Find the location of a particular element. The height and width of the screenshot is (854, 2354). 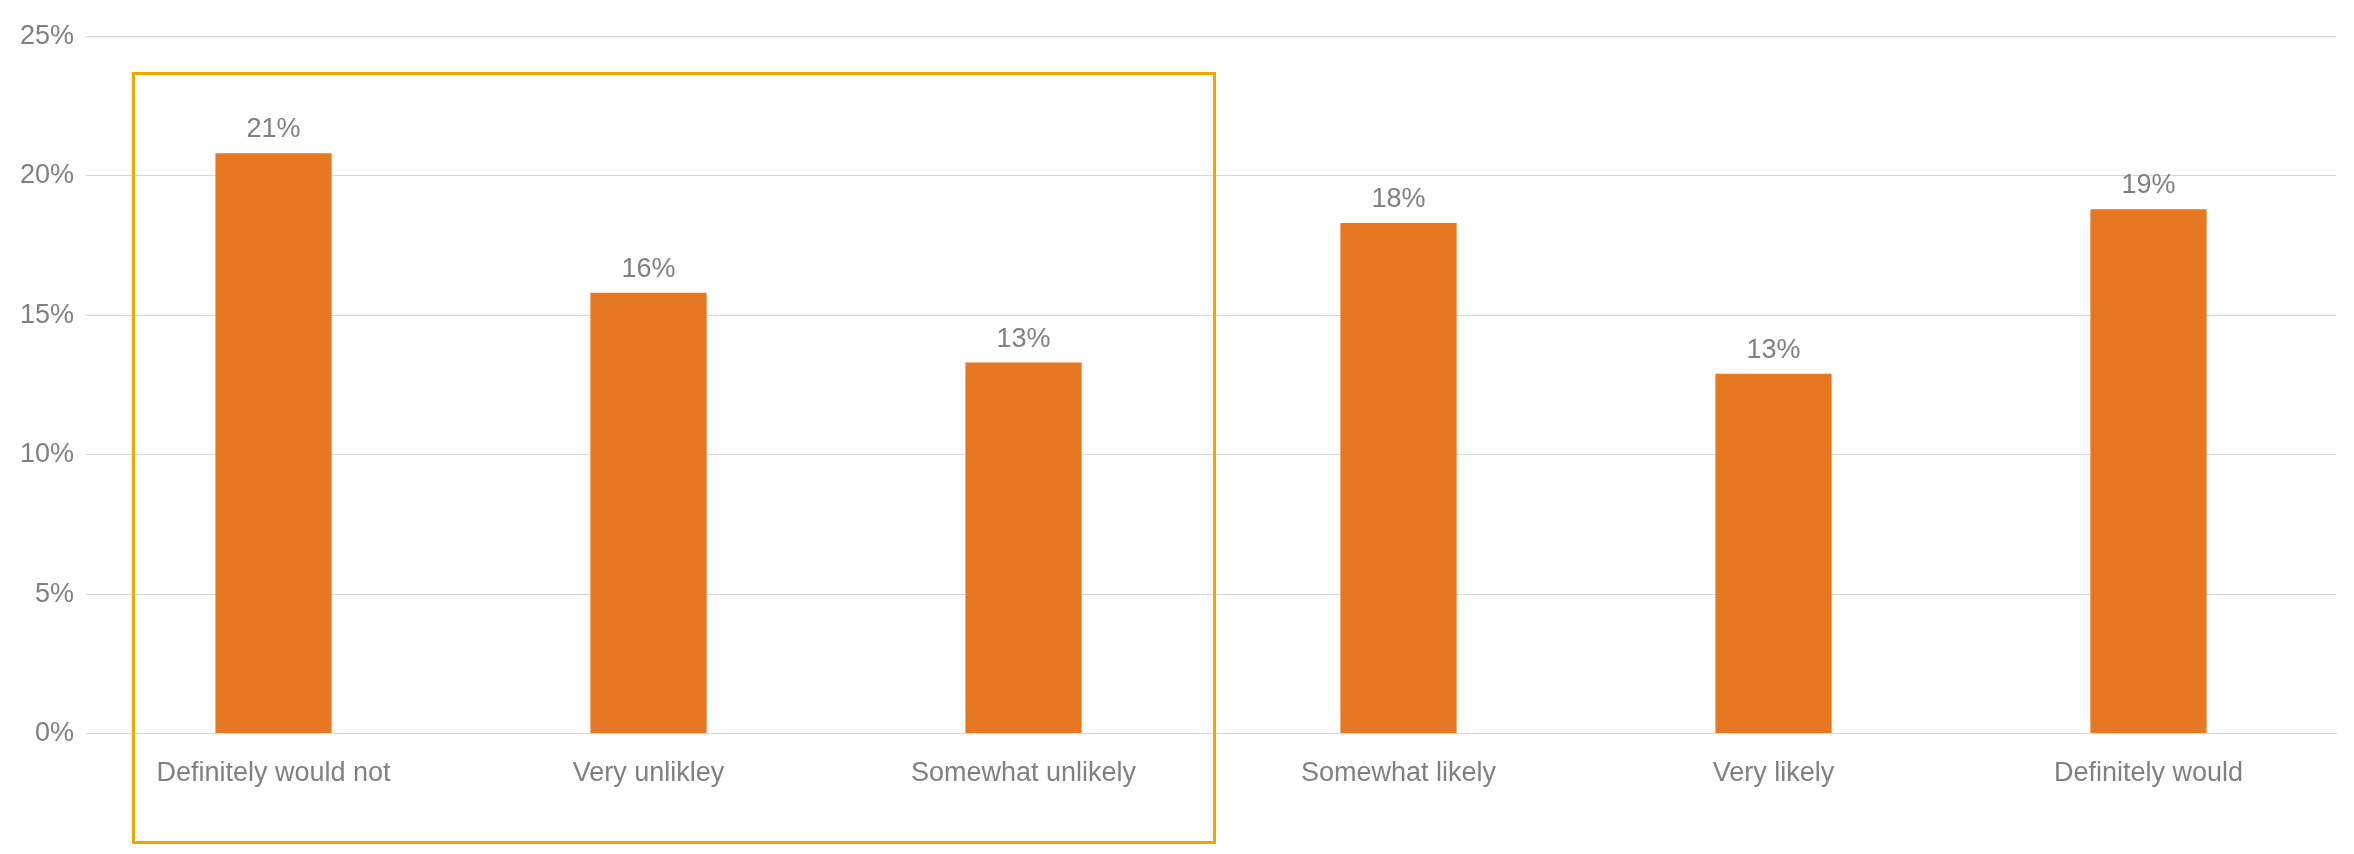

y-tick-label: 20% is located at coordinates (47, 174).